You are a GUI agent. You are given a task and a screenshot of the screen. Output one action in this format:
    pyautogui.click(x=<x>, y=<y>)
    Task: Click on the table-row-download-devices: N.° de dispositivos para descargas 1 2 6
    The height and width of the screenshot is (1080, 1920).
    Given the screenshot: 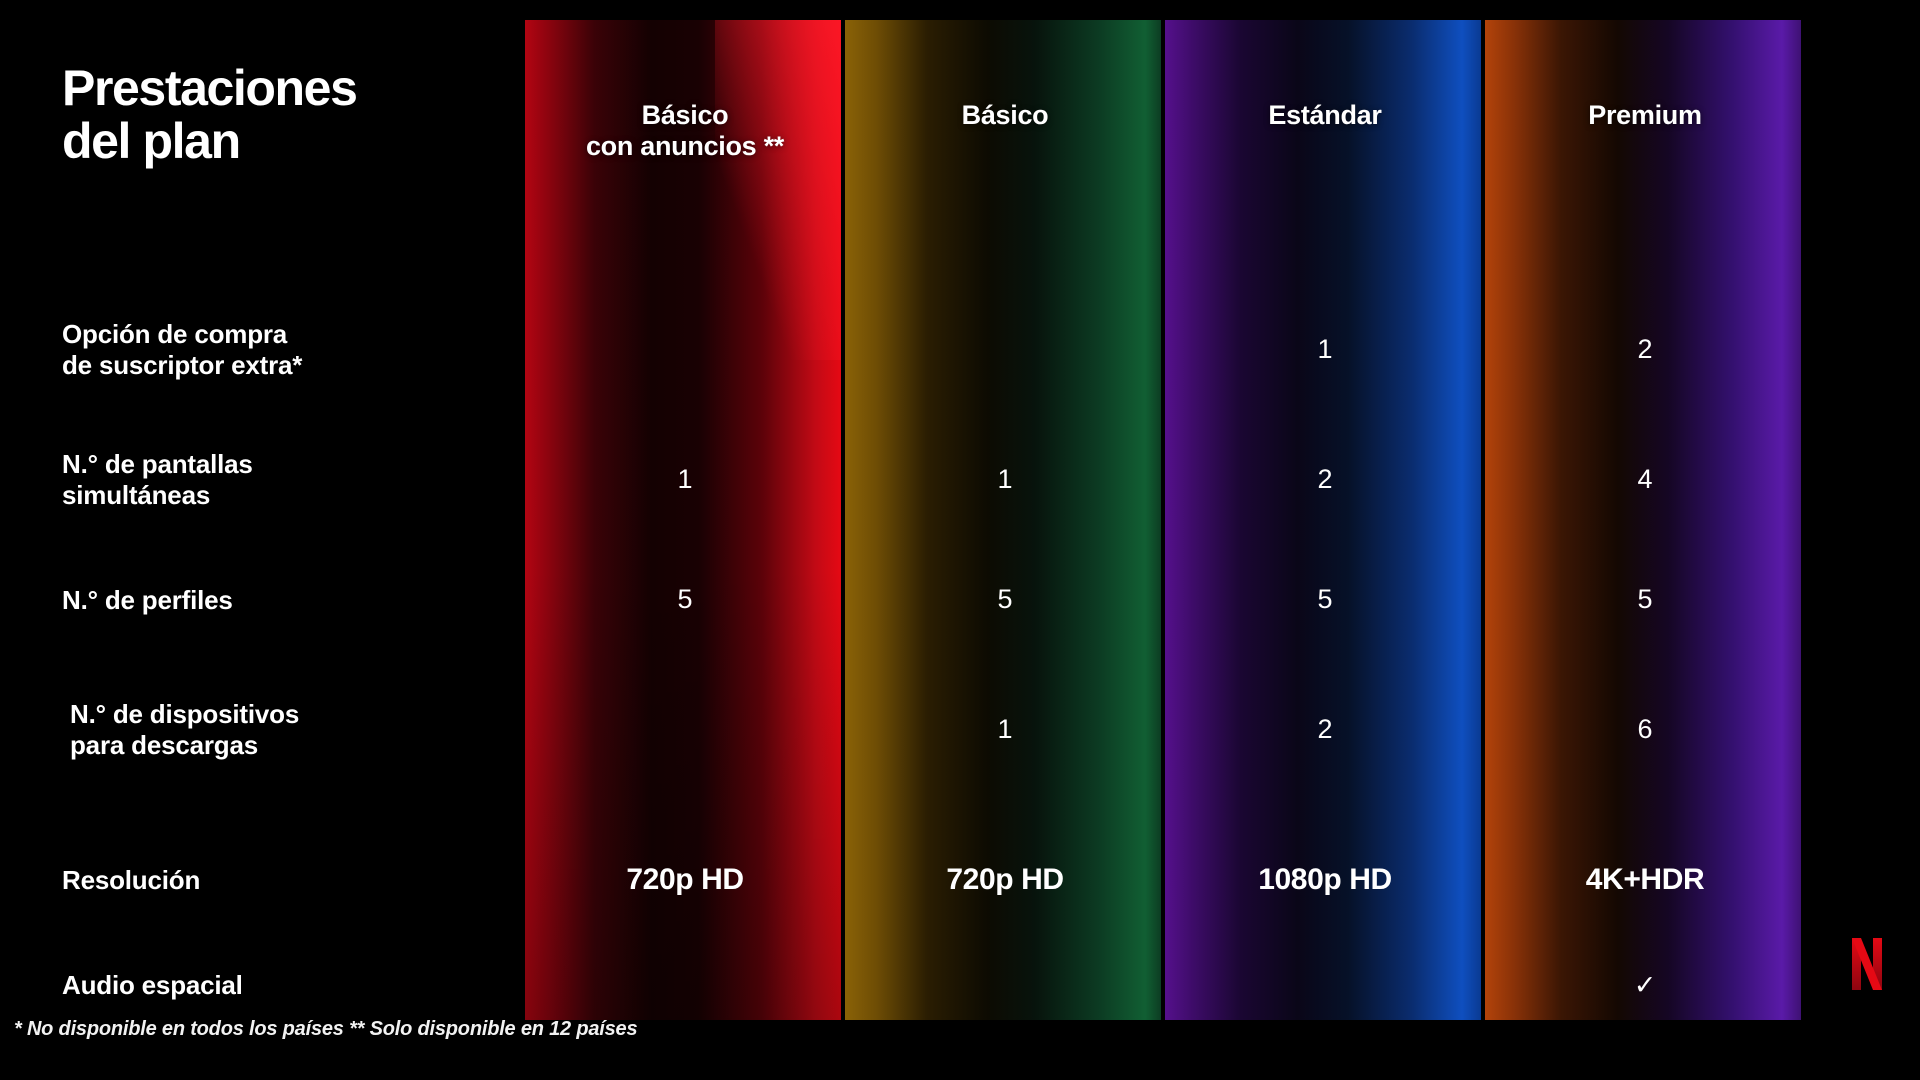 What is the action you would take?
    pyautogui.click(x=960, y=730)
    